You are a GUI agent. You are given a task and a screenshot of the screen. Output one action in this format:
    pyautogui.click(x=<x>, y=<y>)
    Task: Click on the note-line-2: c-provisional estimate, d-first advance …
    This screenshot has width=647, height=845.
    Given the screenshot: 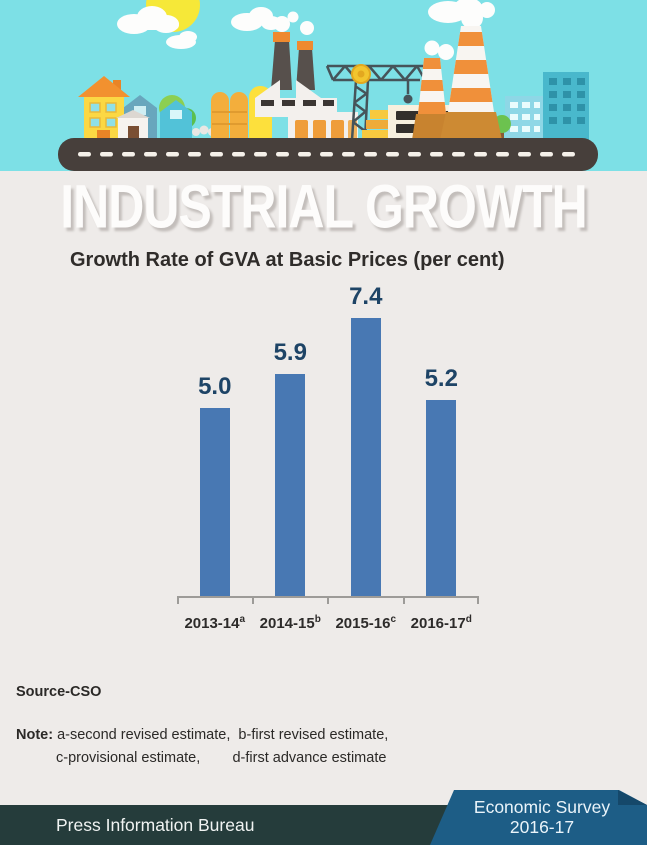 What is the action you would take?
    pyautogui.click(x=221, y=758)
    